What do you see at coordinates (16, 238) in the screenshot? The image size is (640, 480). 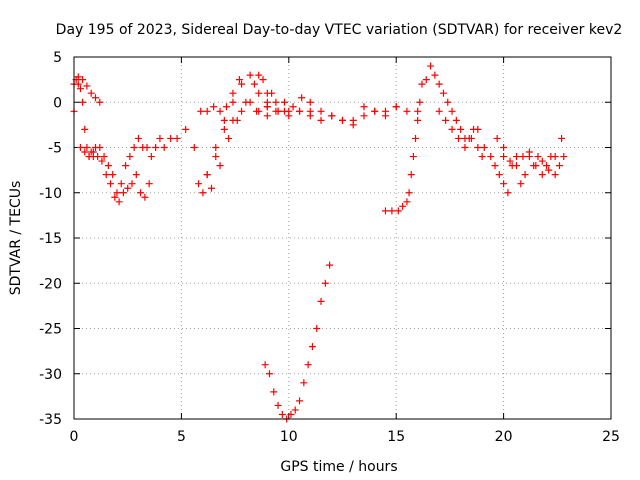 I see `y-axis-label: SDTVAR / TECUs` at bounding box center [16, 238].